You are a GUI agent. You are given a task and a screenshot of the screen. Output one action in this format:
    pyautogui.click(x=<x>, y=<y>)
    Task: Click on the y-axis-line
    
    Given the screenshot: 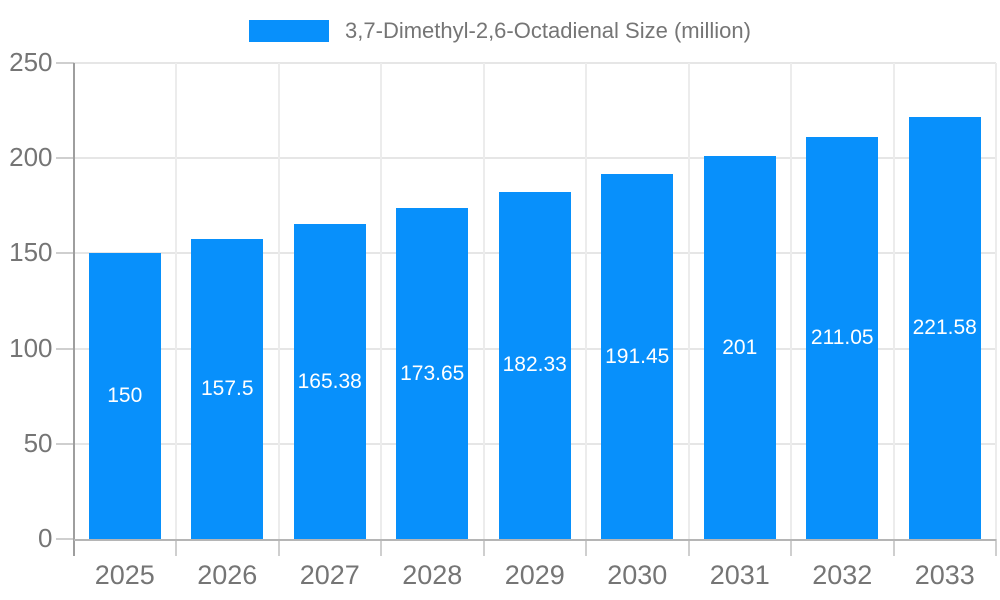 What is the action you would take?
    pyautogui.click(x=73, y=309)
    